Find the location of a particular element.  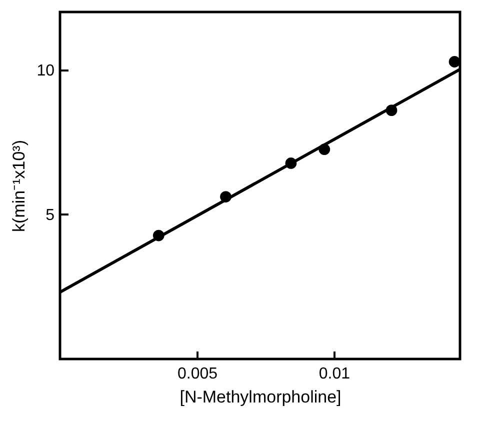

x-axis-title: [N-Methylmorpholine] is located at coordinates (261, 397).